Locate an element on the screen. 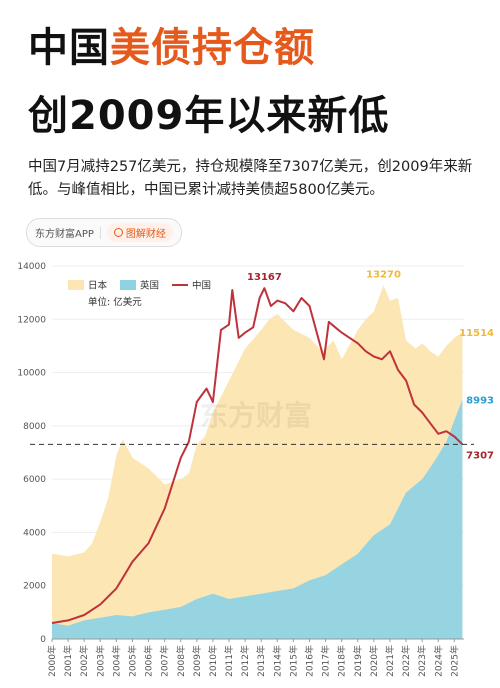 The image size is (500, 688). legend-label: 中国 is located at coordinates (201, 286).